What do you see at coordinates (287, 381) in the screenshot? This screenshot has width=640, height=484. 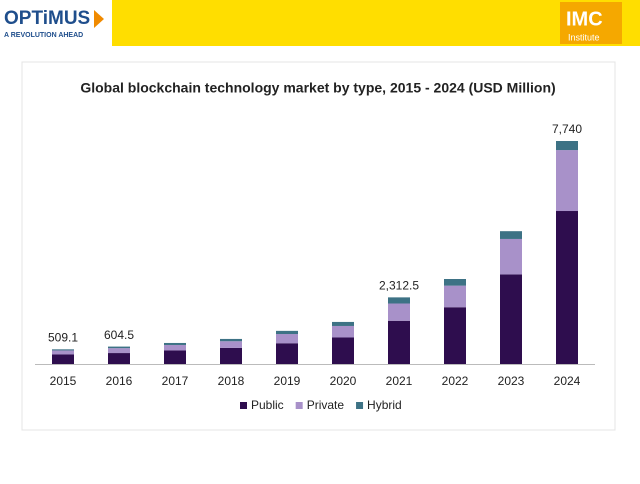 I see `x-tick-label: 2019` at bounding box center [287, 381].